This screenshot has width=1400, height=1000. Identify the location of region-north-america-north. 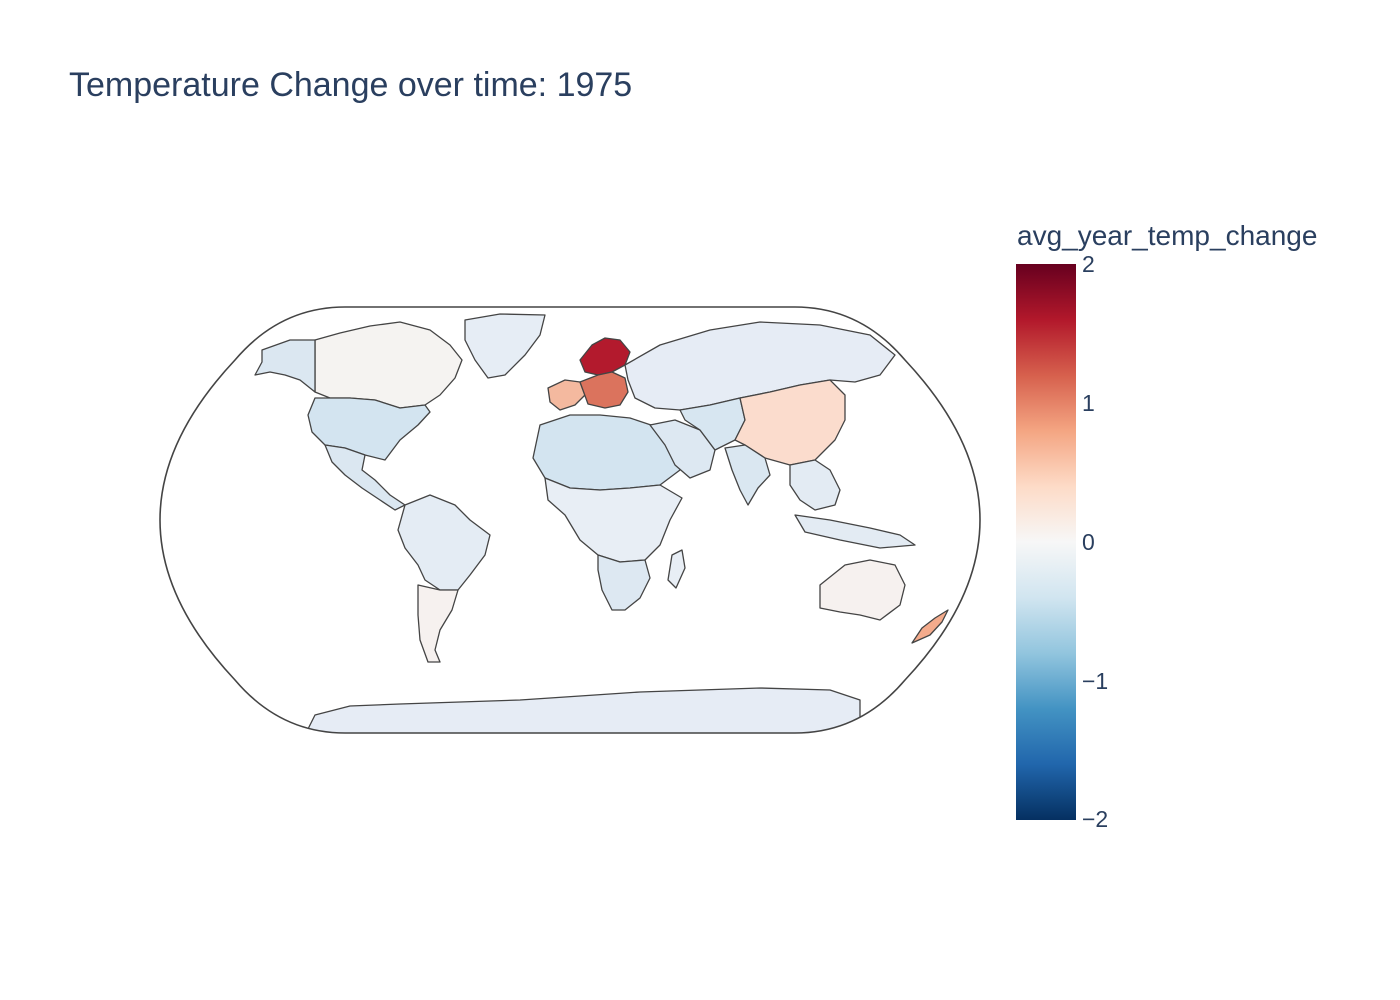
(388, 365).